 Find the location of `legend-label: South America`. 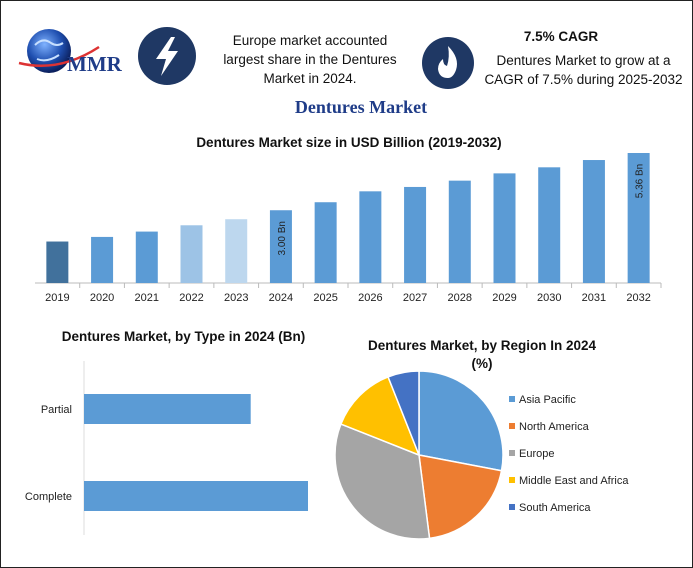

legend-label: South America is located at coordinates (555, 508).